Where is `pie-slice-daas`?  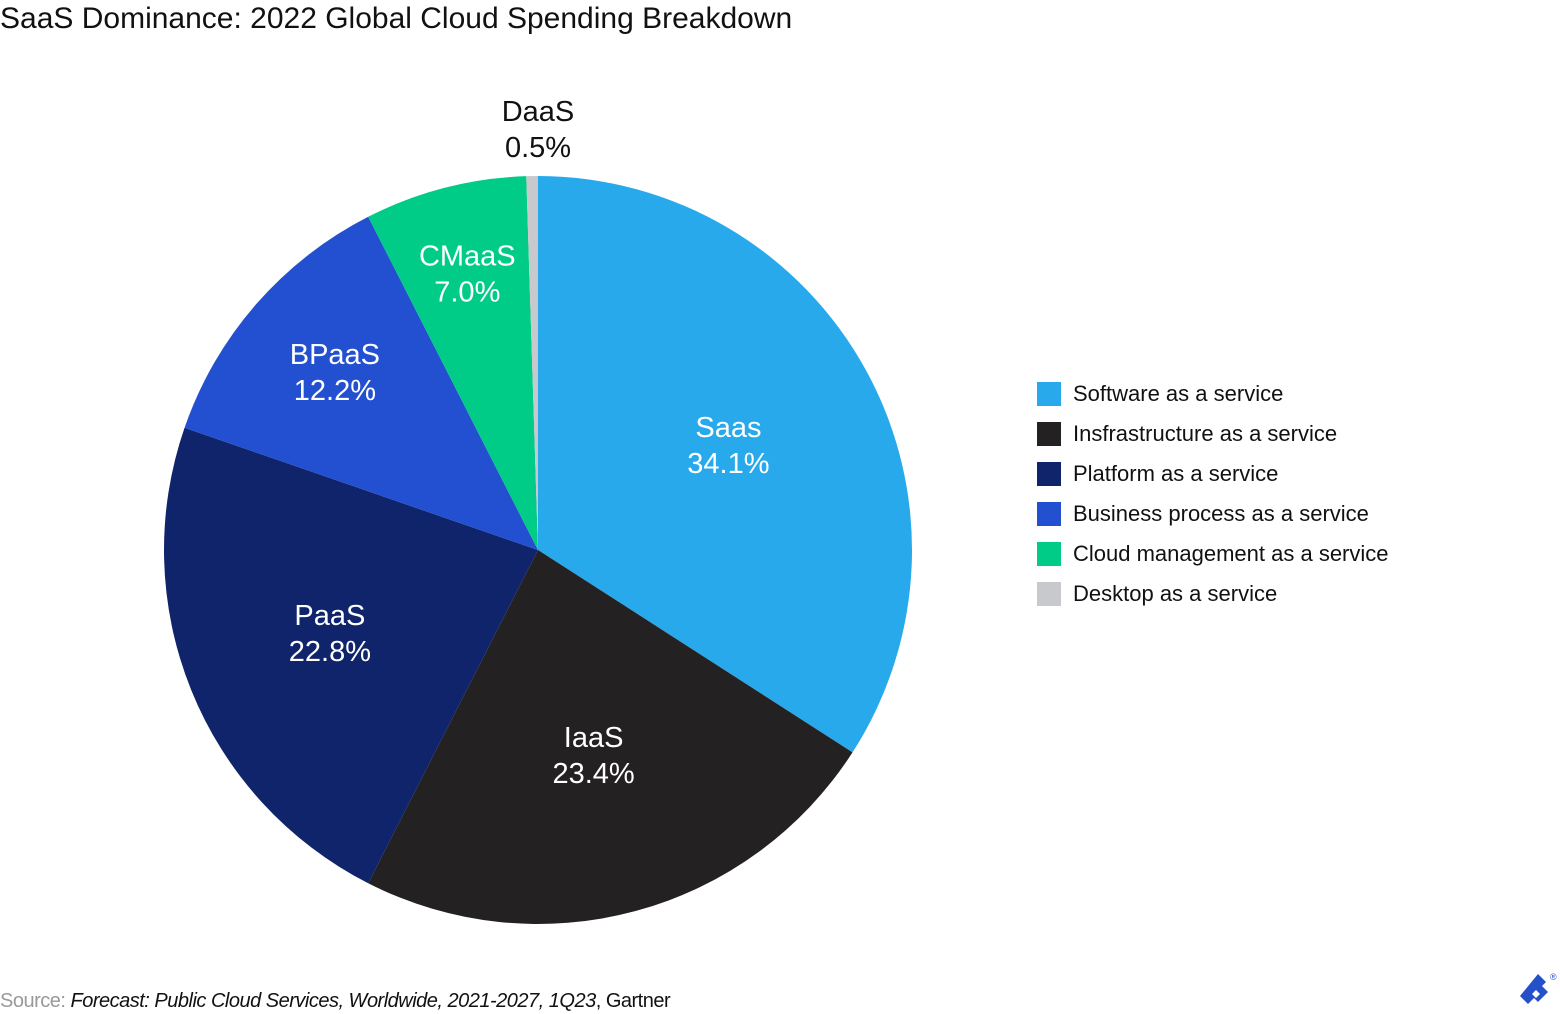
pie-slice-daas is located at coordinates (532, 363).